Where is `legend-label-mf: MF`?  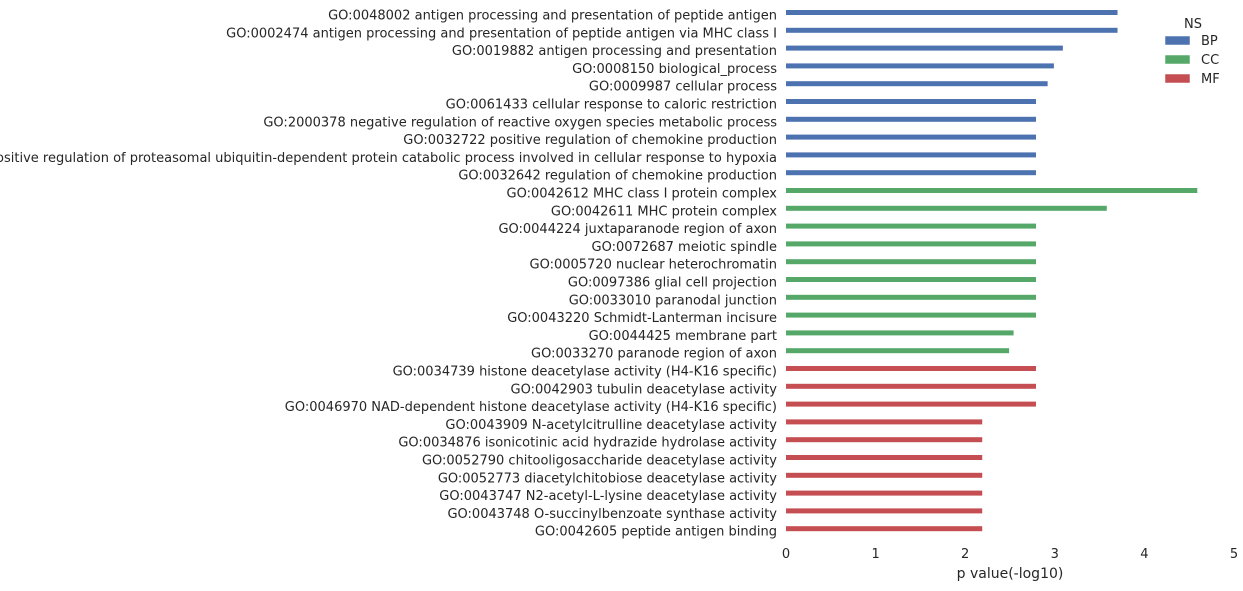 legend-label-mf: MF is located at coordinates (1210, 79).